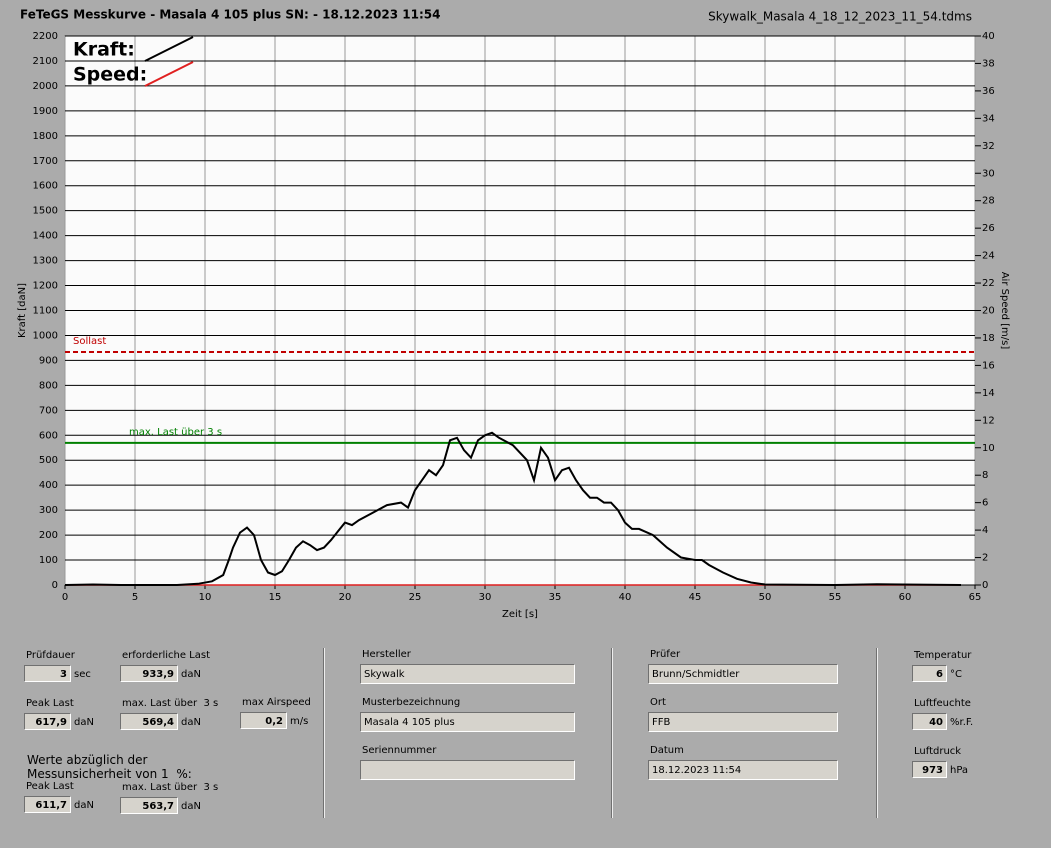 The height and width of the screenshot is (848, 1051). What do you see at coordinates (166, 655) in the screenshot?
I see `field-label: erforderliche Last` at bounding box center [166, 655].